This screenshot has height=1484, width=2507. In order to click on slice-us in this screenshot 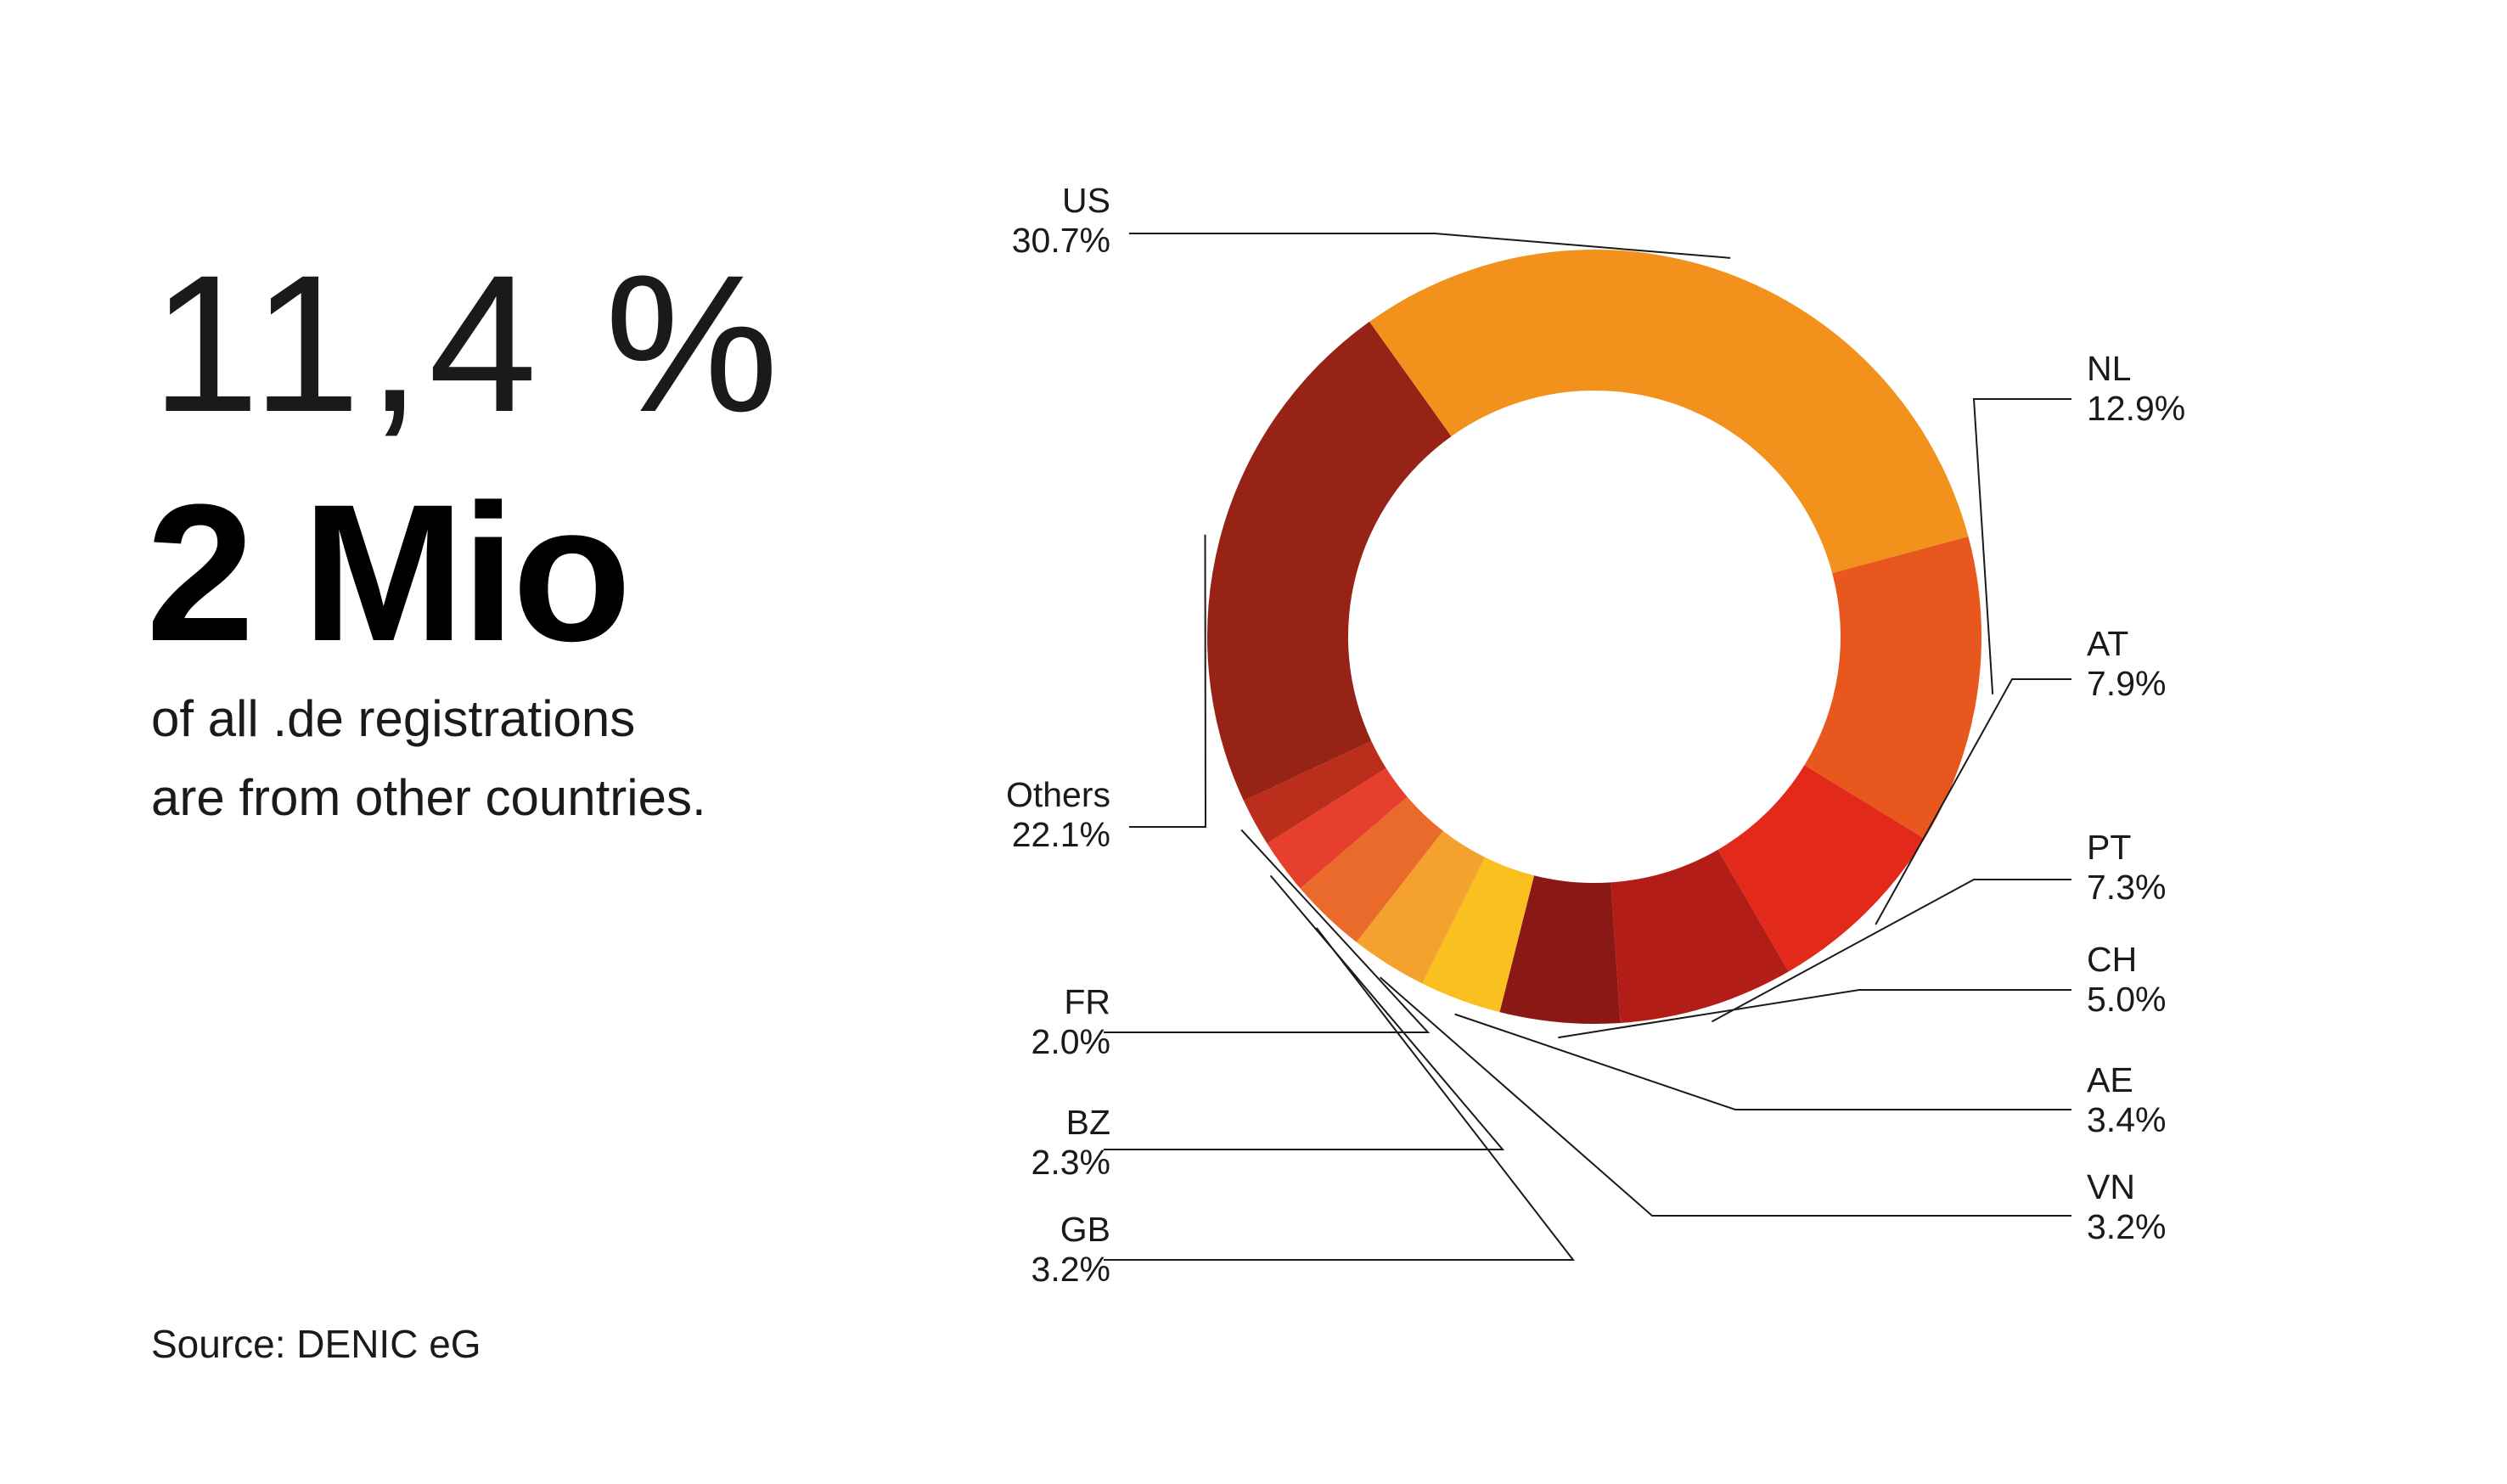, I will do `click(1669, 411)`.